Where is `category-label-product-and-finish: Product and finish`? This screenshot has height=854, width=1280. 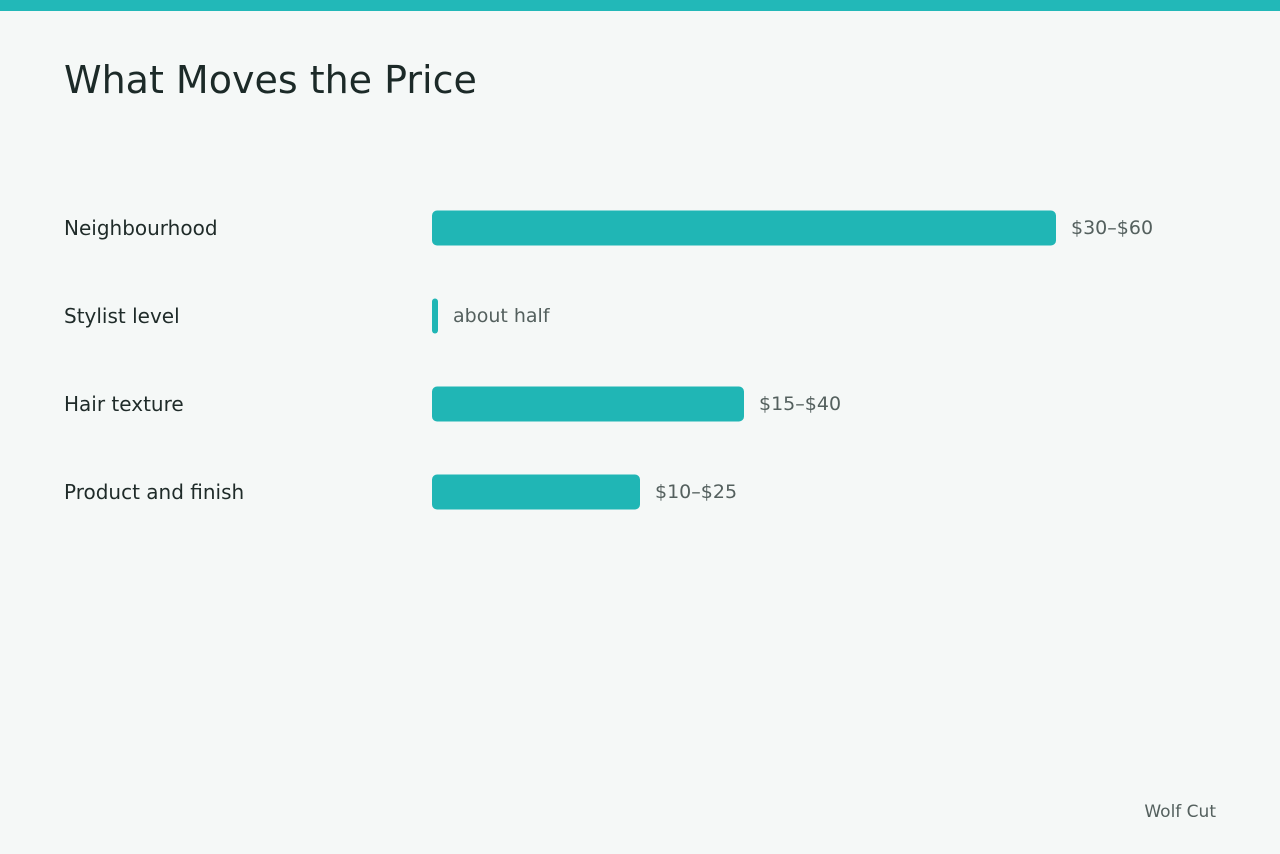 category-label-product-and-finish: Product and finish is located at coordinates (154, 492).